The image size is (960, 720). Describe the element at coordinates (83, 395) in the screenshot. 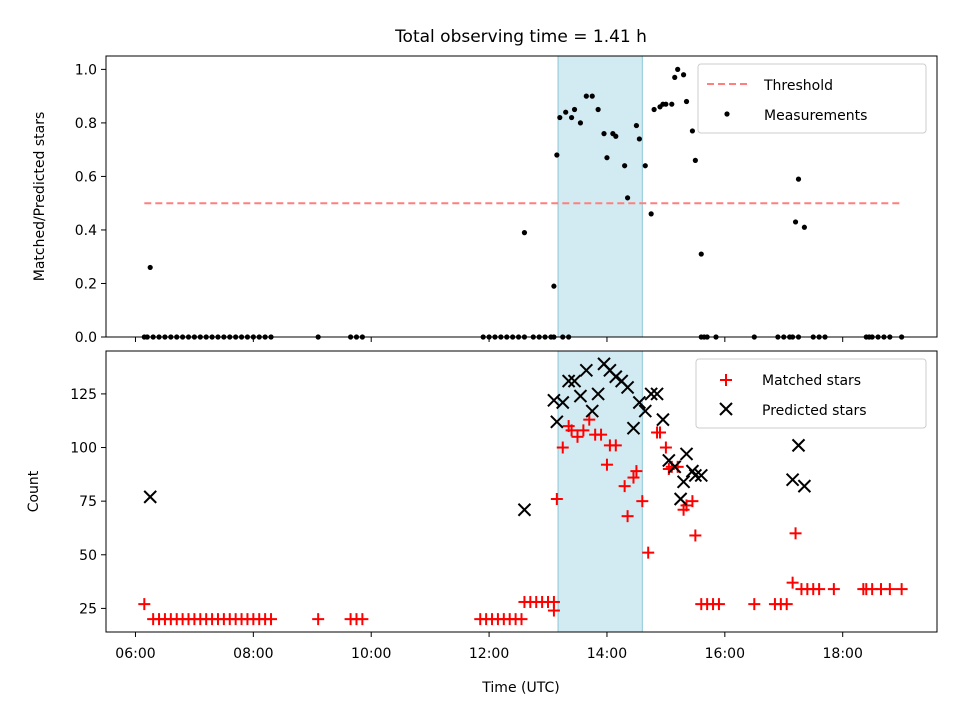

I see `y-tick-label: 125` at that location.